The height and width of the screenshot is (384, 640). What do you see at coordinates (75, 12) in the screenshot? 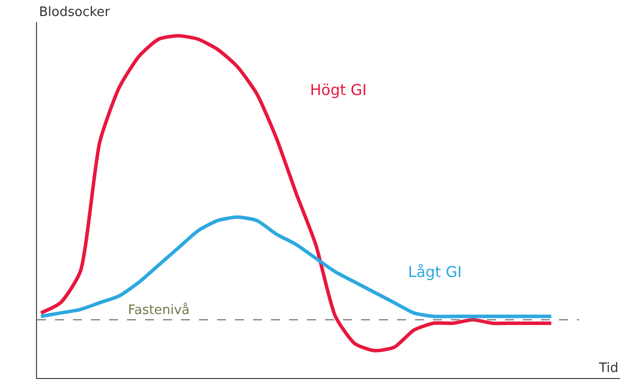
I see `y-axis-title: Blodsocker` at bounding box center [75, 12].